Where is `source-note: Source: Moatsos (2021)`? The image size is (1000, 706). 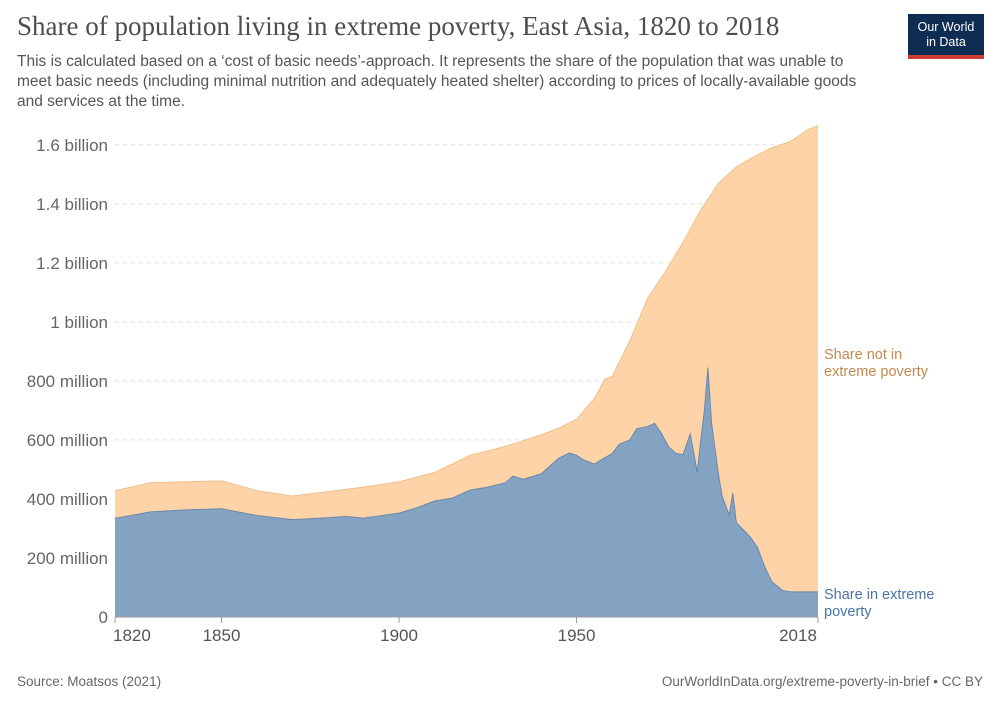
source-note: Source: Moatsos (2021) is located at coordinates (89, 681).